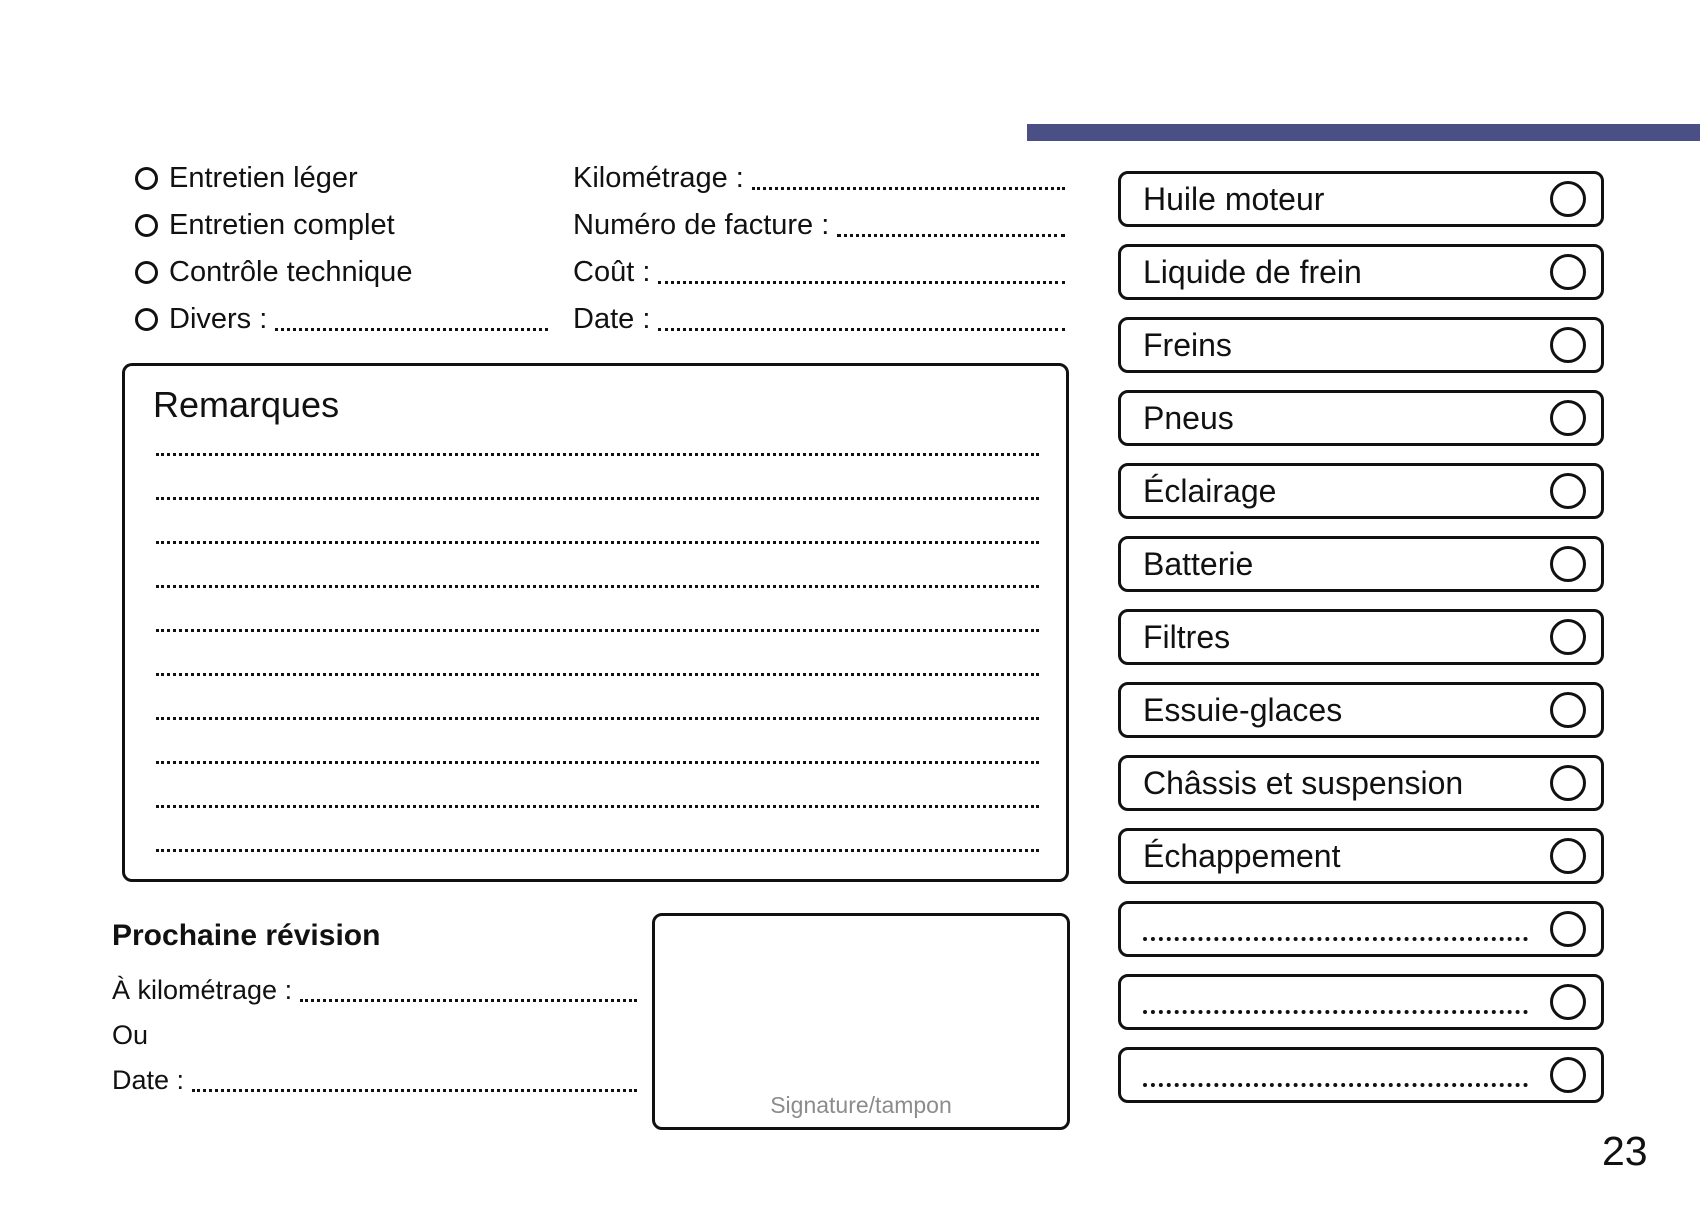 This screenshot has height=1212, width=1700. Describe the element at coordinates (1303, 782) in the screenshot. I see `checklist-item-label: Châssis et suspension` at that location.